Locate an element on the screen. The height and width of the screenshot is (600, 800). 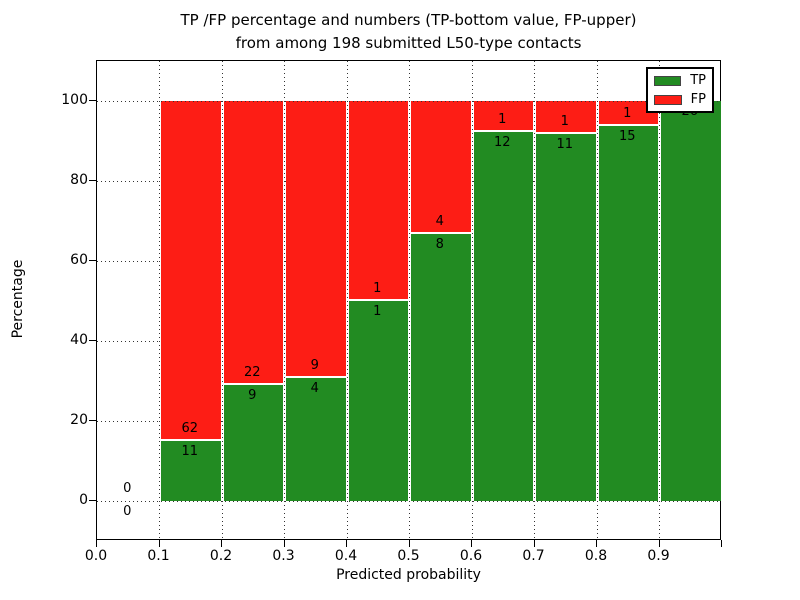
y-tick-label: 80 is located at coordinates (79, 180).